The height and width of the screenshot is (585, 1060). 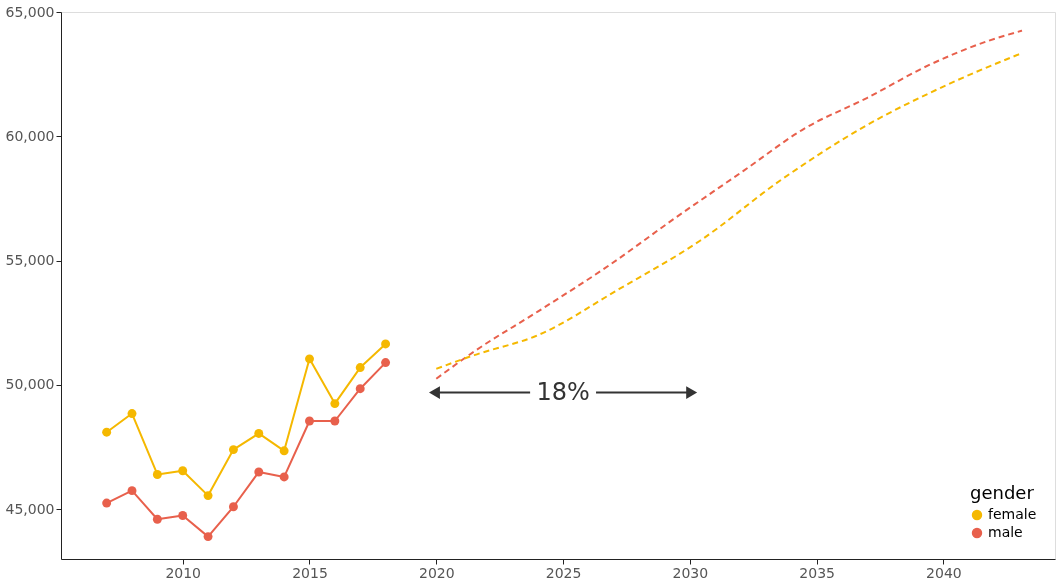 I want to click on x-tick-label: 2025, so click(x=563, y=572).